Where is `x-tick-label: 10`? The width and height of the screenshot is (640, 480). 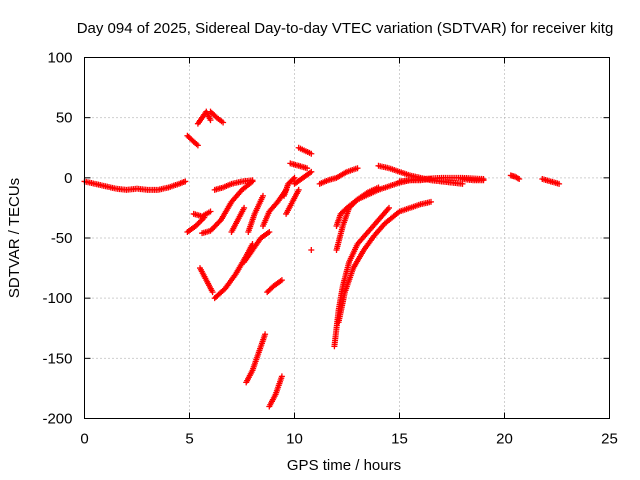
x-tick-label: 10 is located at coordinates (294, 439).